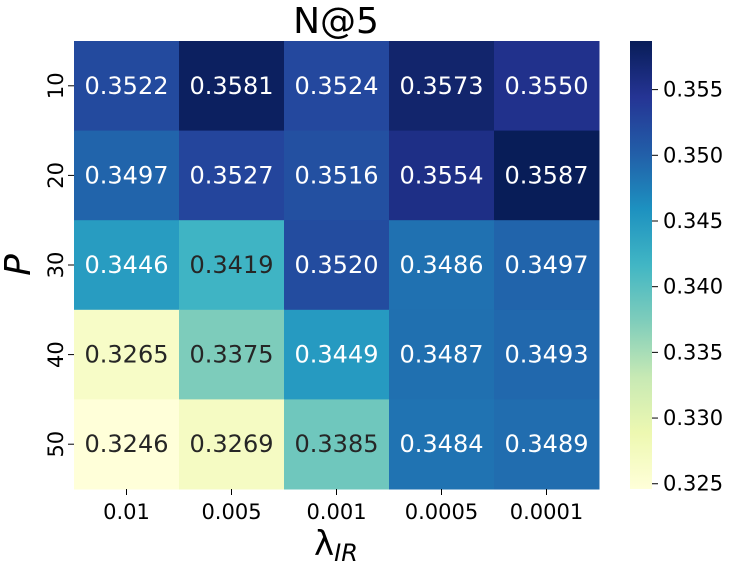 The image size is (731, 568). I want to click on x-axis-label-main: λ, so click(324, 544).